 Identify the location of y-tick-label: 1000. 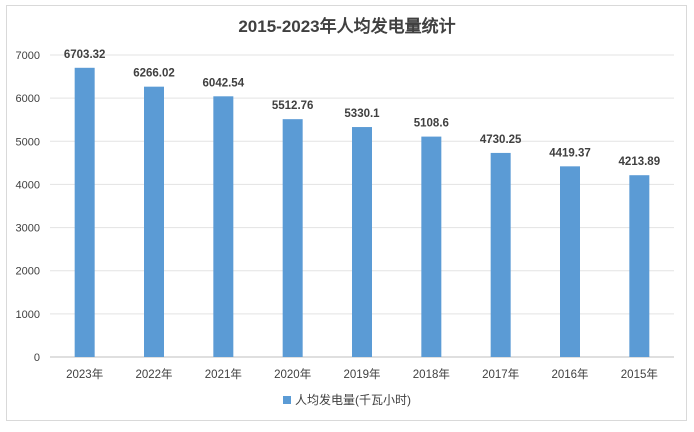
(28, 315).